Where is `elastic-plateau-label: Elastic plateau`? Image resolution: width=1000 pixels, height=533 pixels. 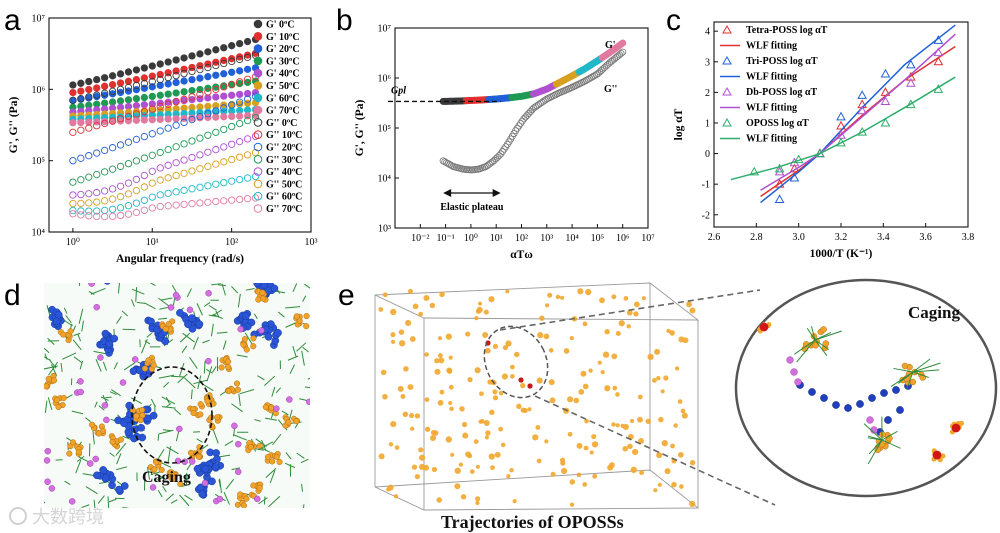
elastic-plateau-label: Elastic plateau is located at coordinates (471, 207).